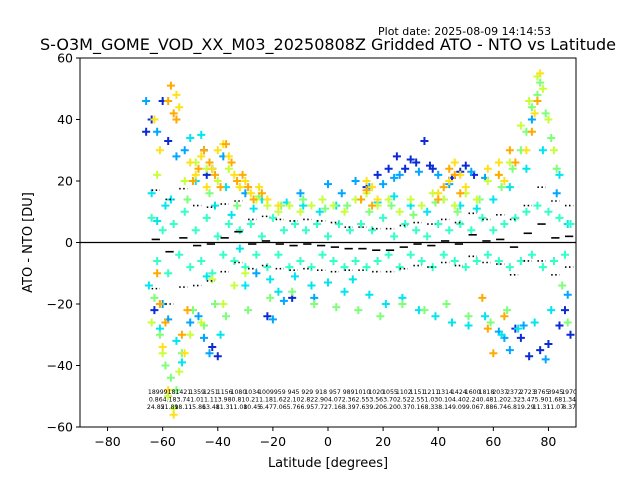 The image size is (640, 480). What do you see at coordinates (418, 407) in the screenshot?
I see `bin-std-label-19: 0.16` at bounding box center [418, 407].